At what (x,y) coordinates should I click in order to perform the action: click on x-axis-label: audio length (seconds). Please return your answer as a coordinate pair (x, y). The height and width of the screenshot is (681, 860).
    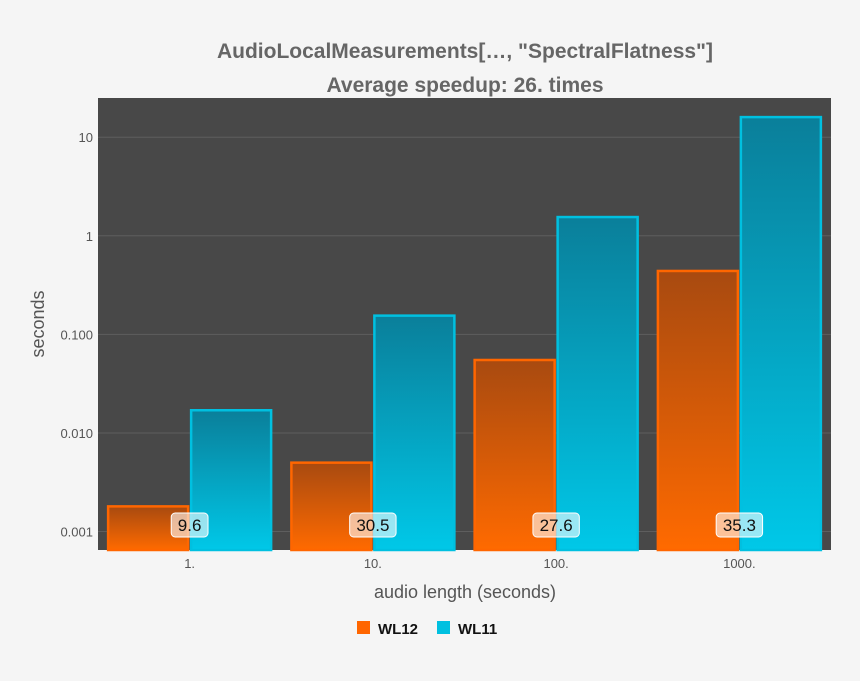
    Looking at the image, I should click on (465, 592).